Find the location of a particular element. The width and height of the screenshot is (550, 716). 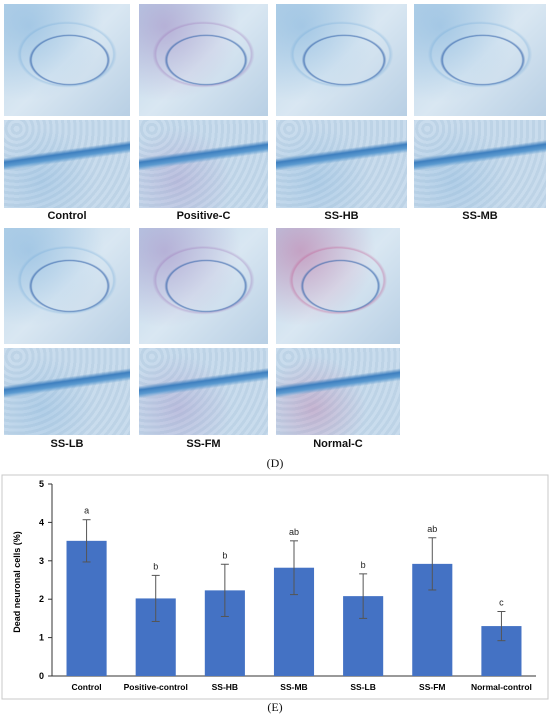

micrograph-control-overview is located at coordinates (67, 60).